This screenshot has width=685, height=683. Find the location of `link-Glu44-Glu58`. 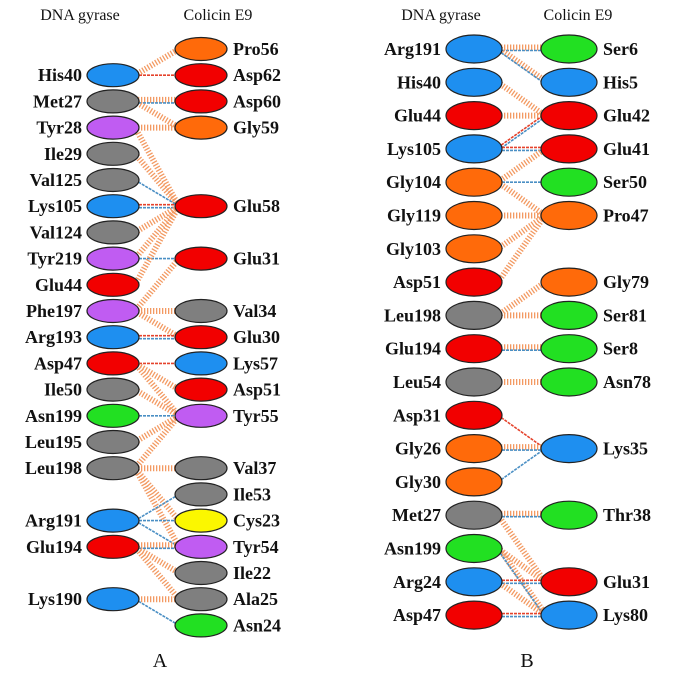

link-Glu44-Glu58 is located at coordinates (157, 245).